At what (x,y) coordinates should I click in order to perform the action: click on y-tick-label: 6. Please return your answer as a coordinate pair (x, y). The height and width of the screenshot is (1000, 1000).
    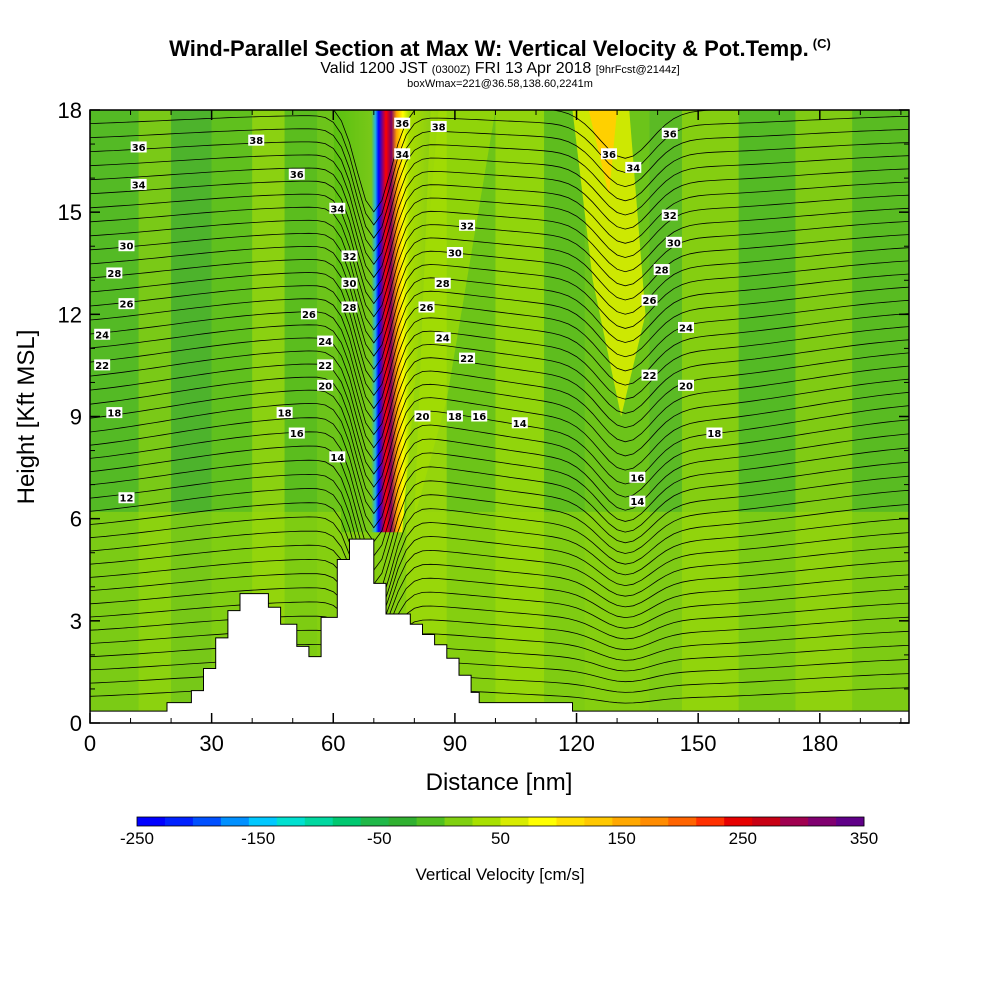
    Looking at the image, I should click on (76, 519).